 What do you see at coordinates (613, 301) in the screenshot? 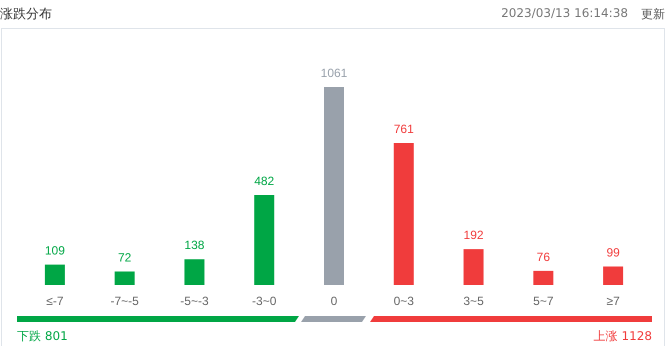
I see `x-tick-label: ≥7` at bounding box center [613, 301].